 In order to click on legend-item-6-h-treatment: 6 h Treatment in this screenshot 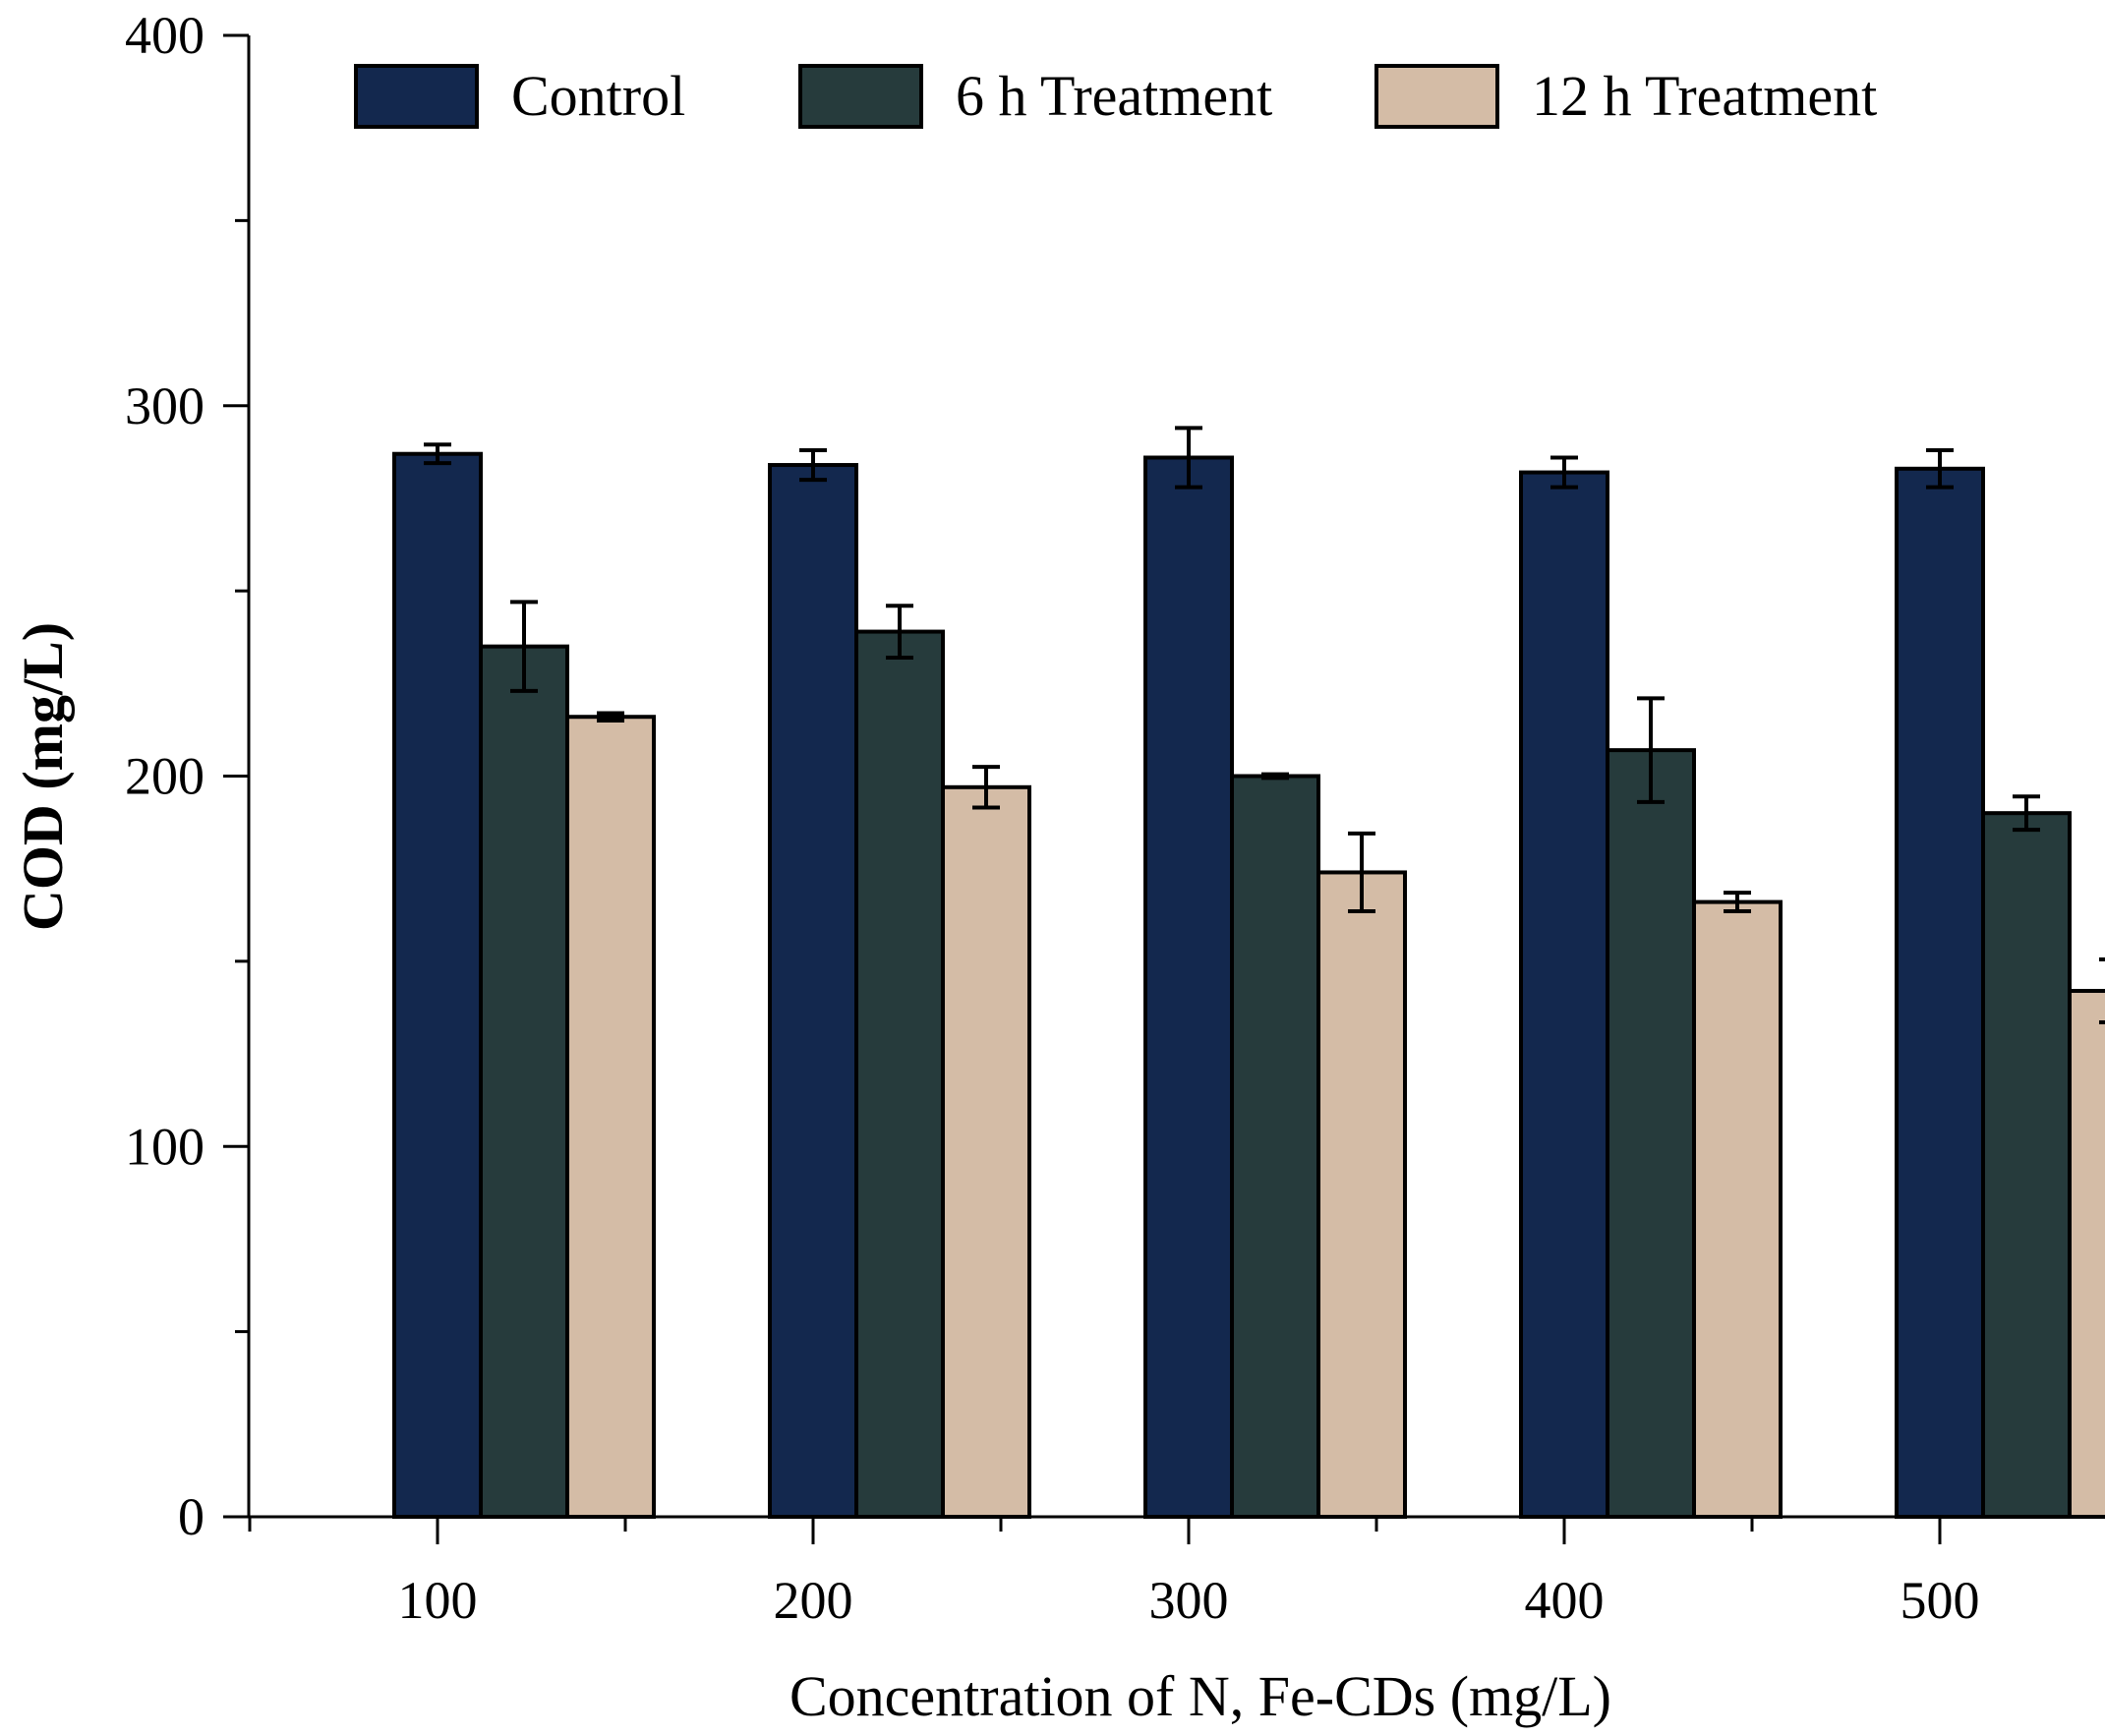, I will do `click(1035, 96)`.